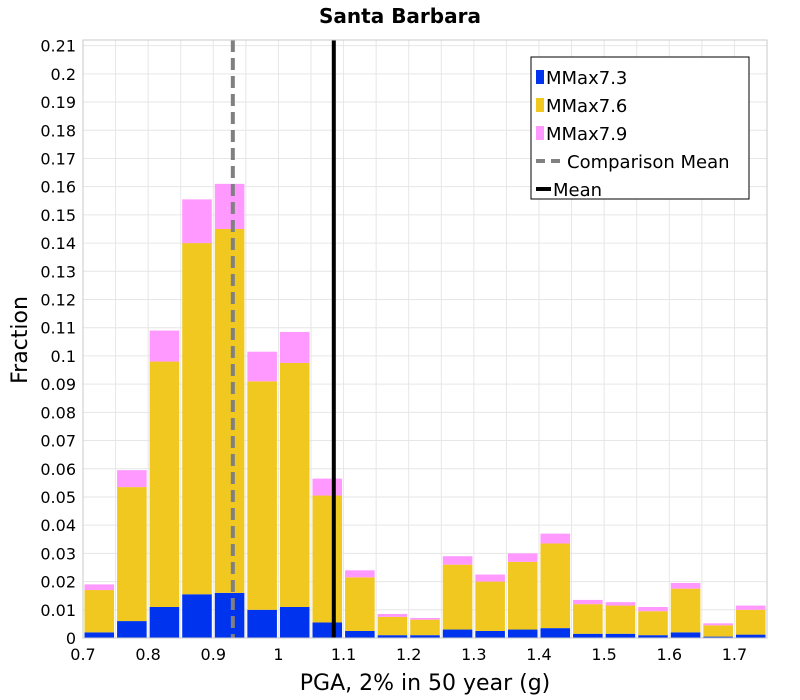 Image resolution: width=800 pixels, height=700 pixels. Describe the element at coordinates (58, 328) in the screenshot. I see `y-tick-label: 0.11` at that location.